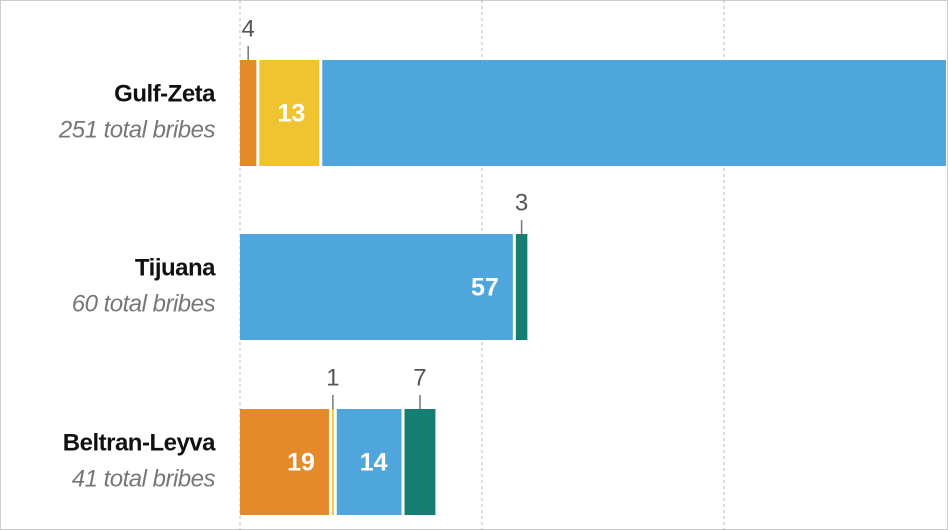  I want to click on value-label: 13, so click(291, 114).